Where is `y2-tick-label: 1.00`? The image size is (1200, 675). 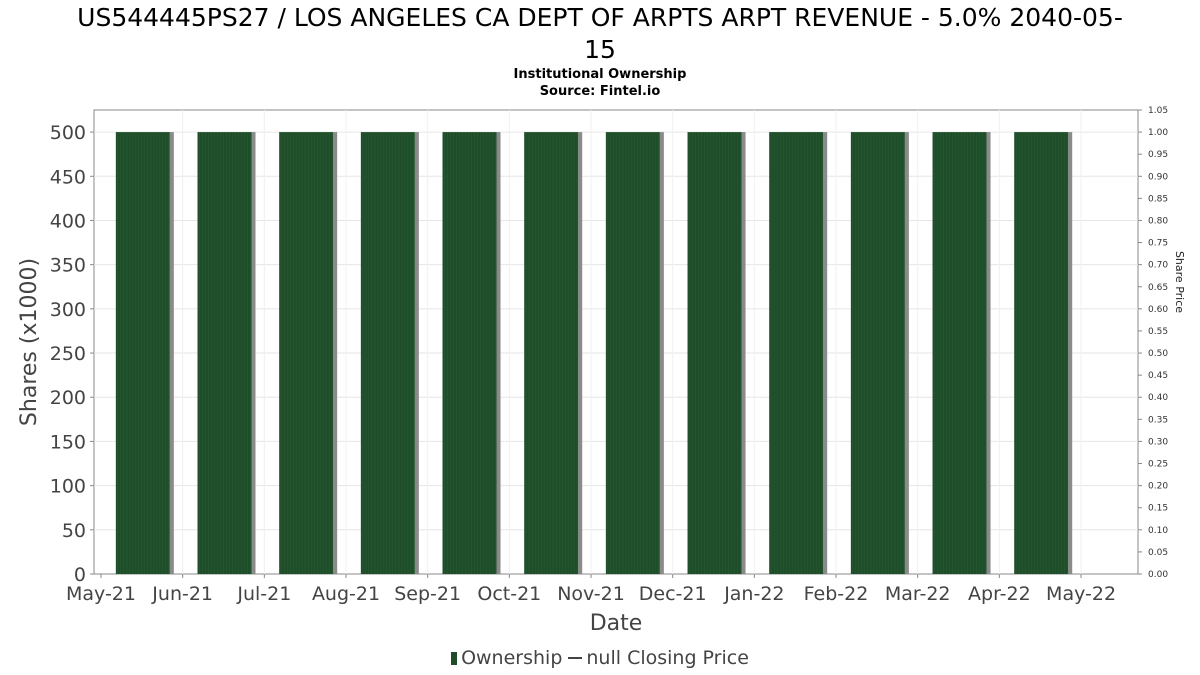 y2-tick-label: 1.00 is located at coordinates (1158, 133).